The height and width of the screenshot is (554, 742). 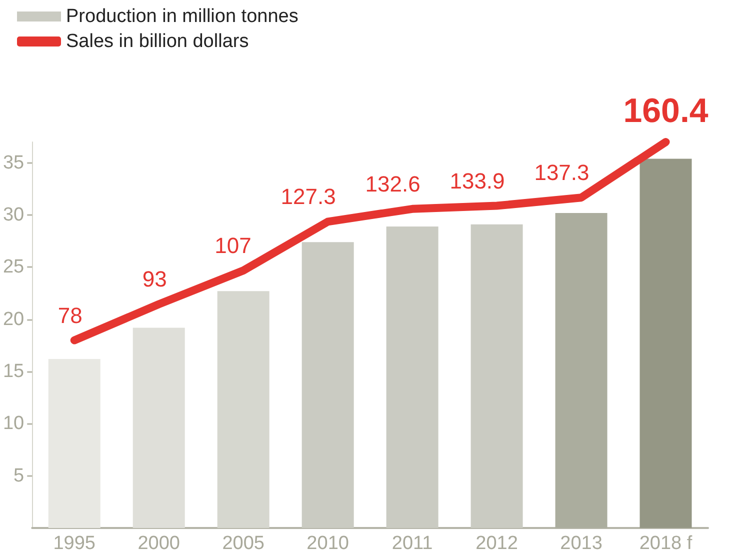 What do you see at coordinates (159, 543) in the screenshot?
I see `x-tick-label: 2000` at bounding box center [159, 543].